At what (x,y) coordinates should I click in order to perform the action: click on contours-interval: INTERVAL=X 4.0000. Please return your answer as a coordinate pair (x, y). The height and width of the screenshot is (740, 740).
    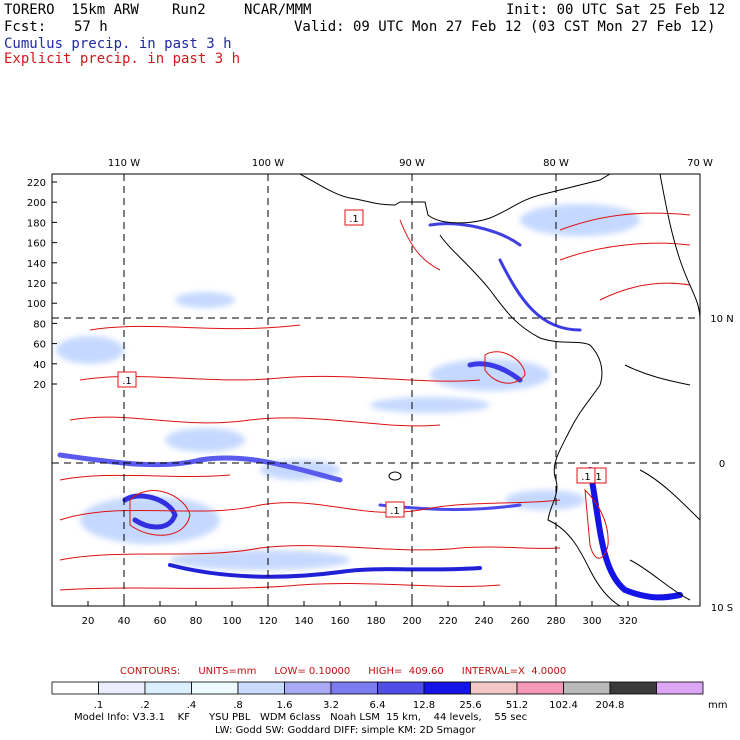
    Looking at the image, I should click on (514, 671).